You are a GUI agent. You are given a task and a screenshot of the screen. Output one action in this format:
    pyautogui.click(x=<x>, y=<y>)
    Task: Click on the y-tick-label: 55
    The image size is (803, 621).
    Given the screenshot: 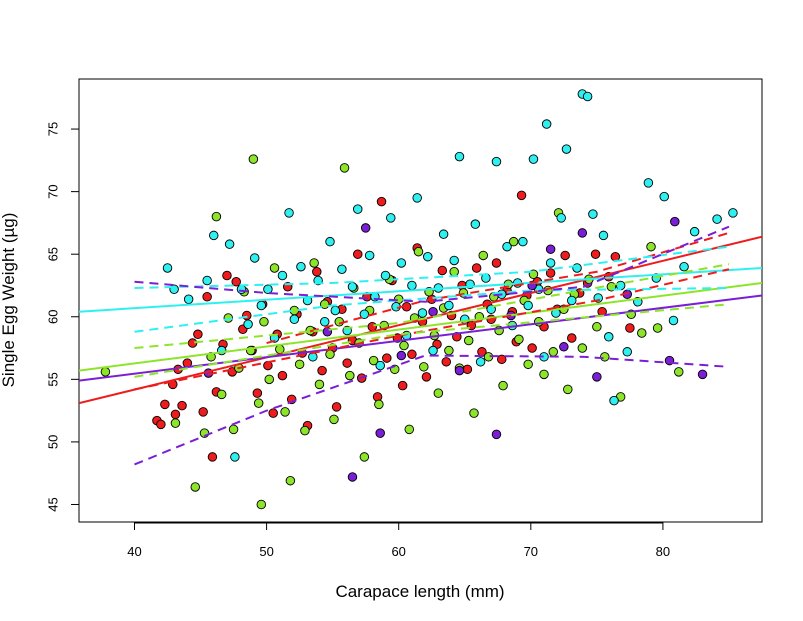 What is the action you would take?
    pyautogui.click(x=53, y=379)
    